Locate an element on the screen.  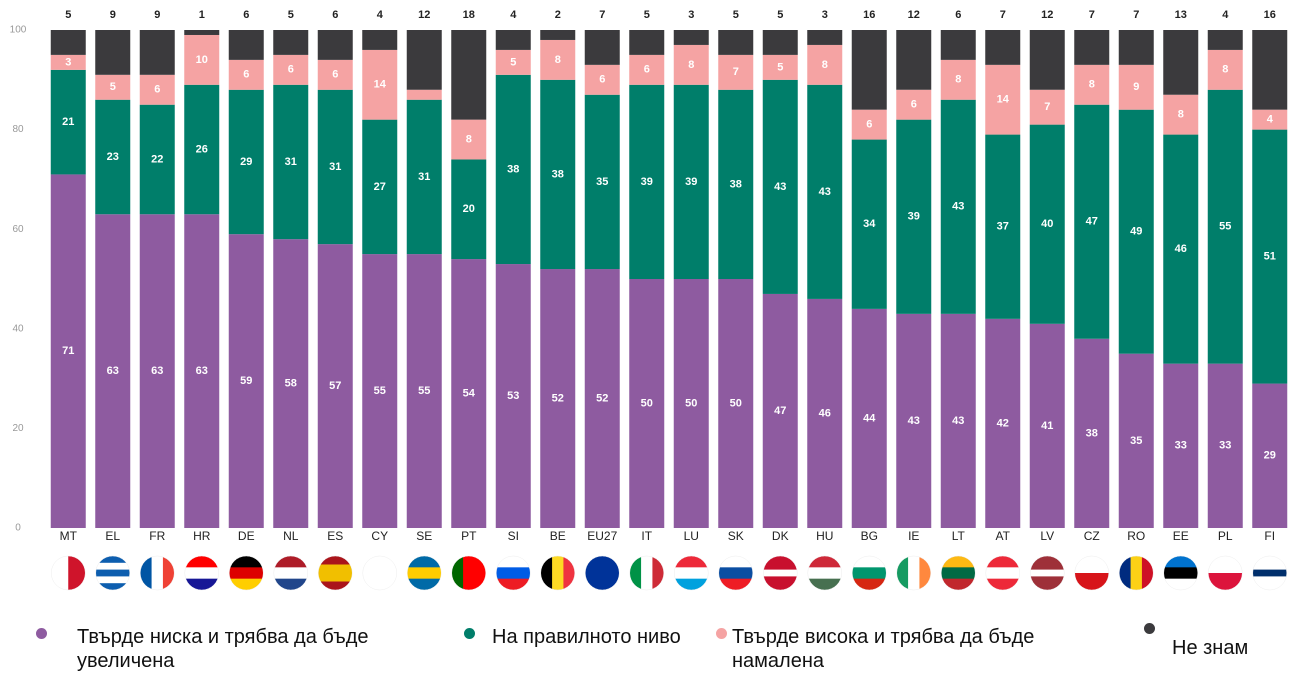
x-tick-label: LT is located at coordinates (959, 536).